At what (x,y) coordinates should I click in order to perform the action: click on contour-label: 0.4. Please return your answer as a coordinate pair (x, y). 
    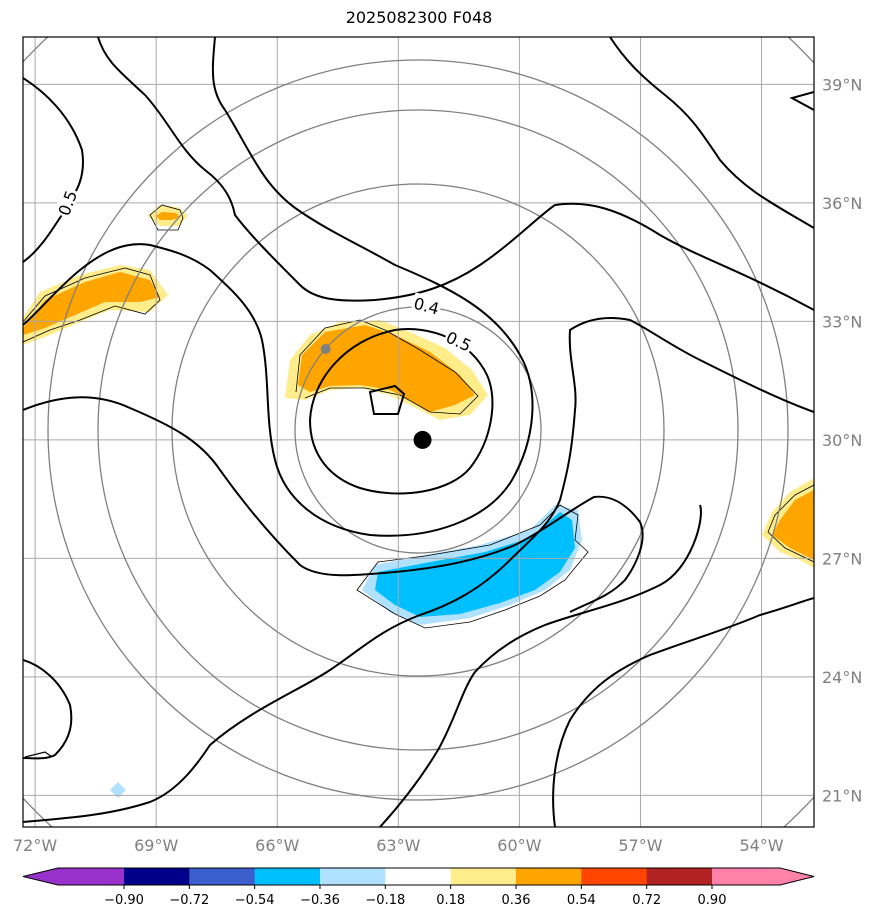
    Looking at the image, I should click on (427, 306).